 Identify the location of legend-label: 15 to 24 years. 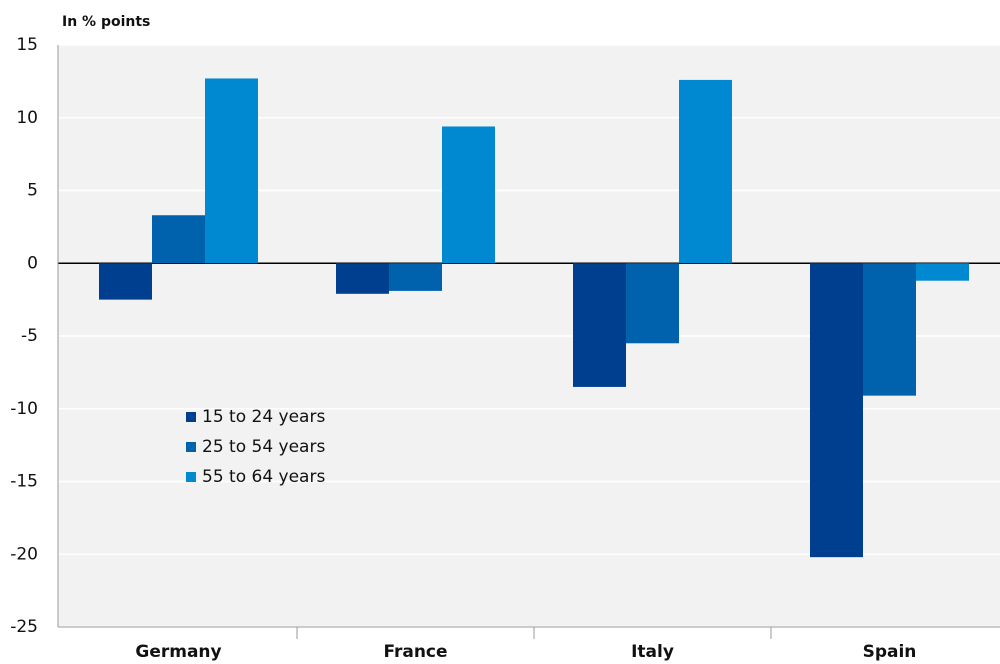
(263, 417).